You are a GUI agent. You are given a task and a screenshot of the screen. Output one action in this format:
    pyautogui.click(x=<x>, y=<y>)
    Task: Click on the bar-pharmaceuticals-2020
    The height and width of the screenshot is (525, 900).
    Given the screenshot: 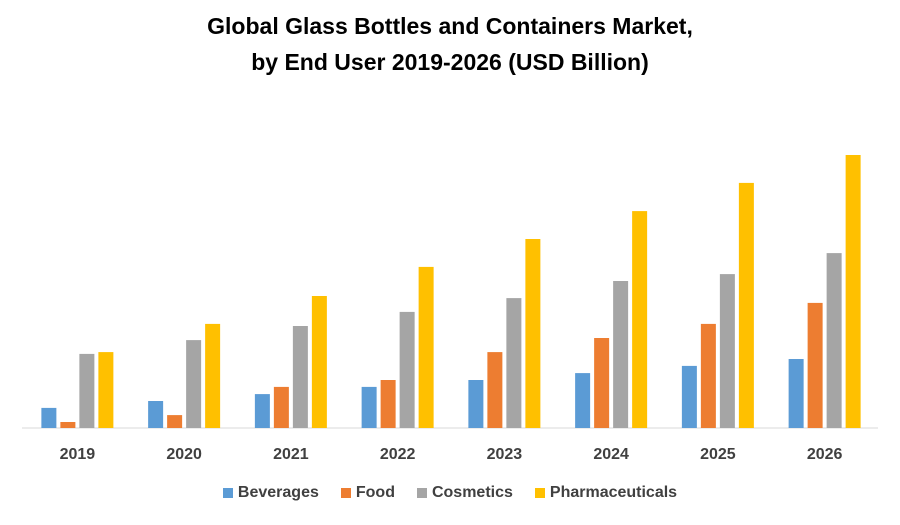 What is the action you would take?
    pyautogui.click(x=213, y=375)
    